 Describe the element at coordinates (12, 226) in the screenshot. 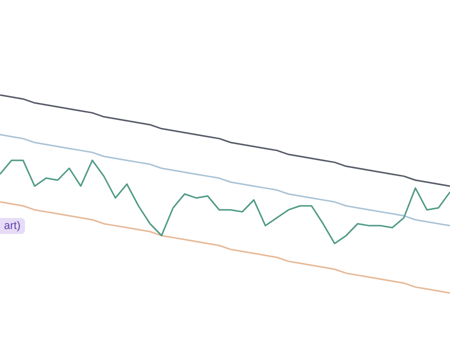

I see `annotation: art)` at that location.